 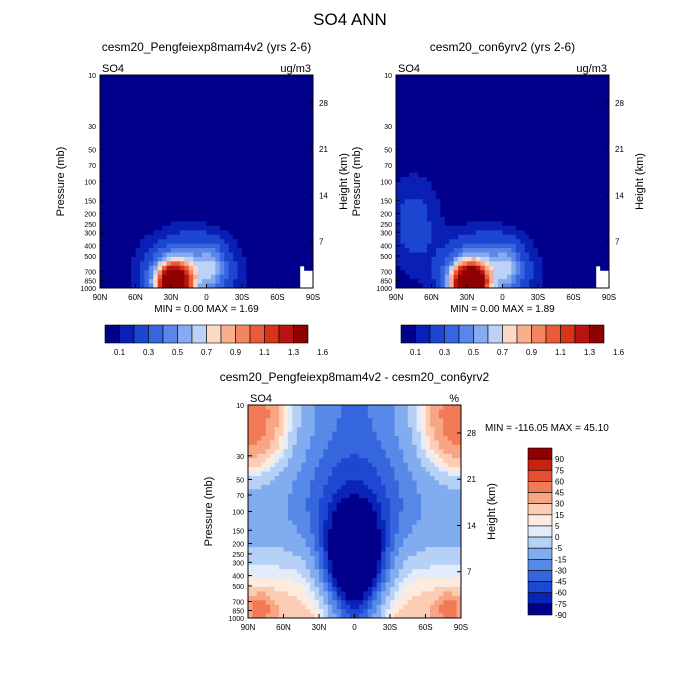 What do you see at coordinates (88, 289) in the screenshot?
I see `y-tick-label: 1000` at bounding box center [88, 289].